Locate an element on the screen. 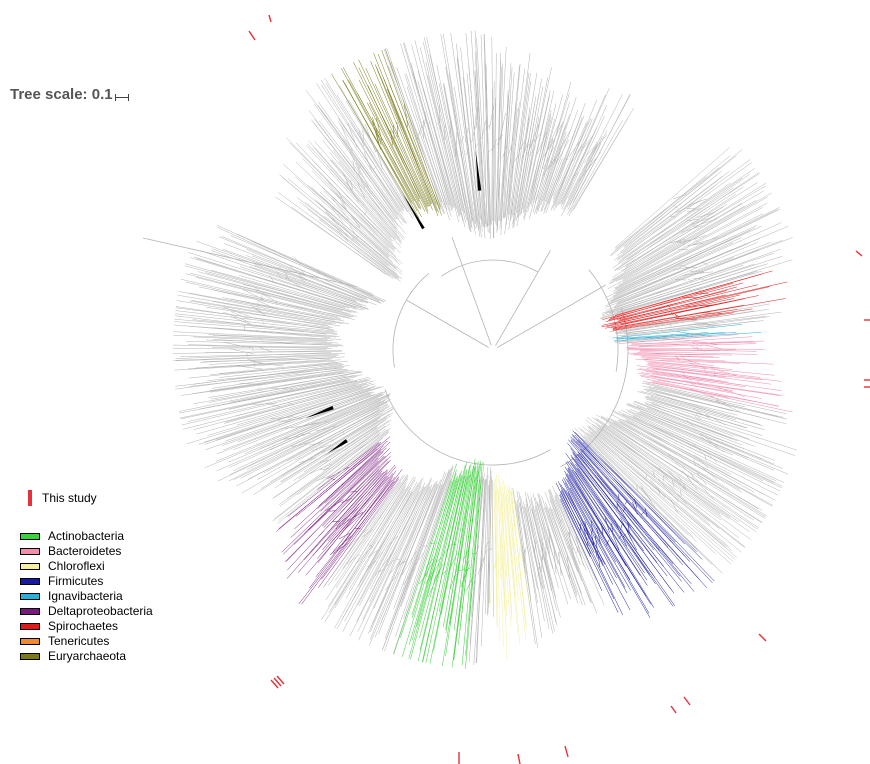  legend-label: Chloroflexi is located at coordinates (76, 566).